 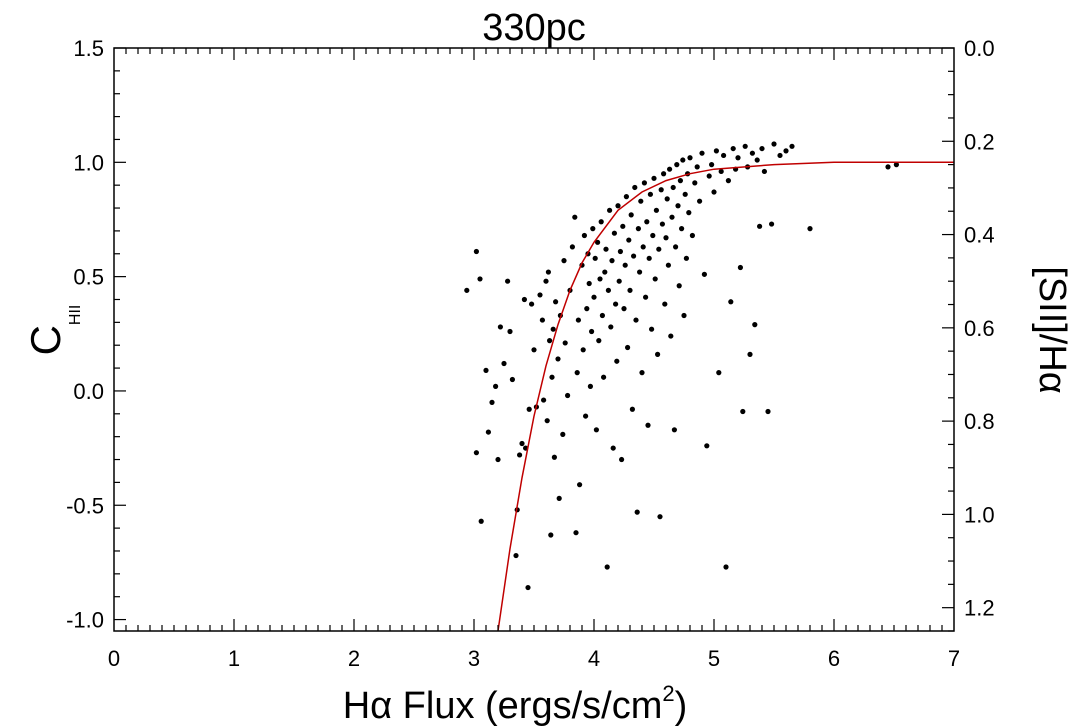 I want to click on x-tick-label: 6, so click(x=834, y=658).